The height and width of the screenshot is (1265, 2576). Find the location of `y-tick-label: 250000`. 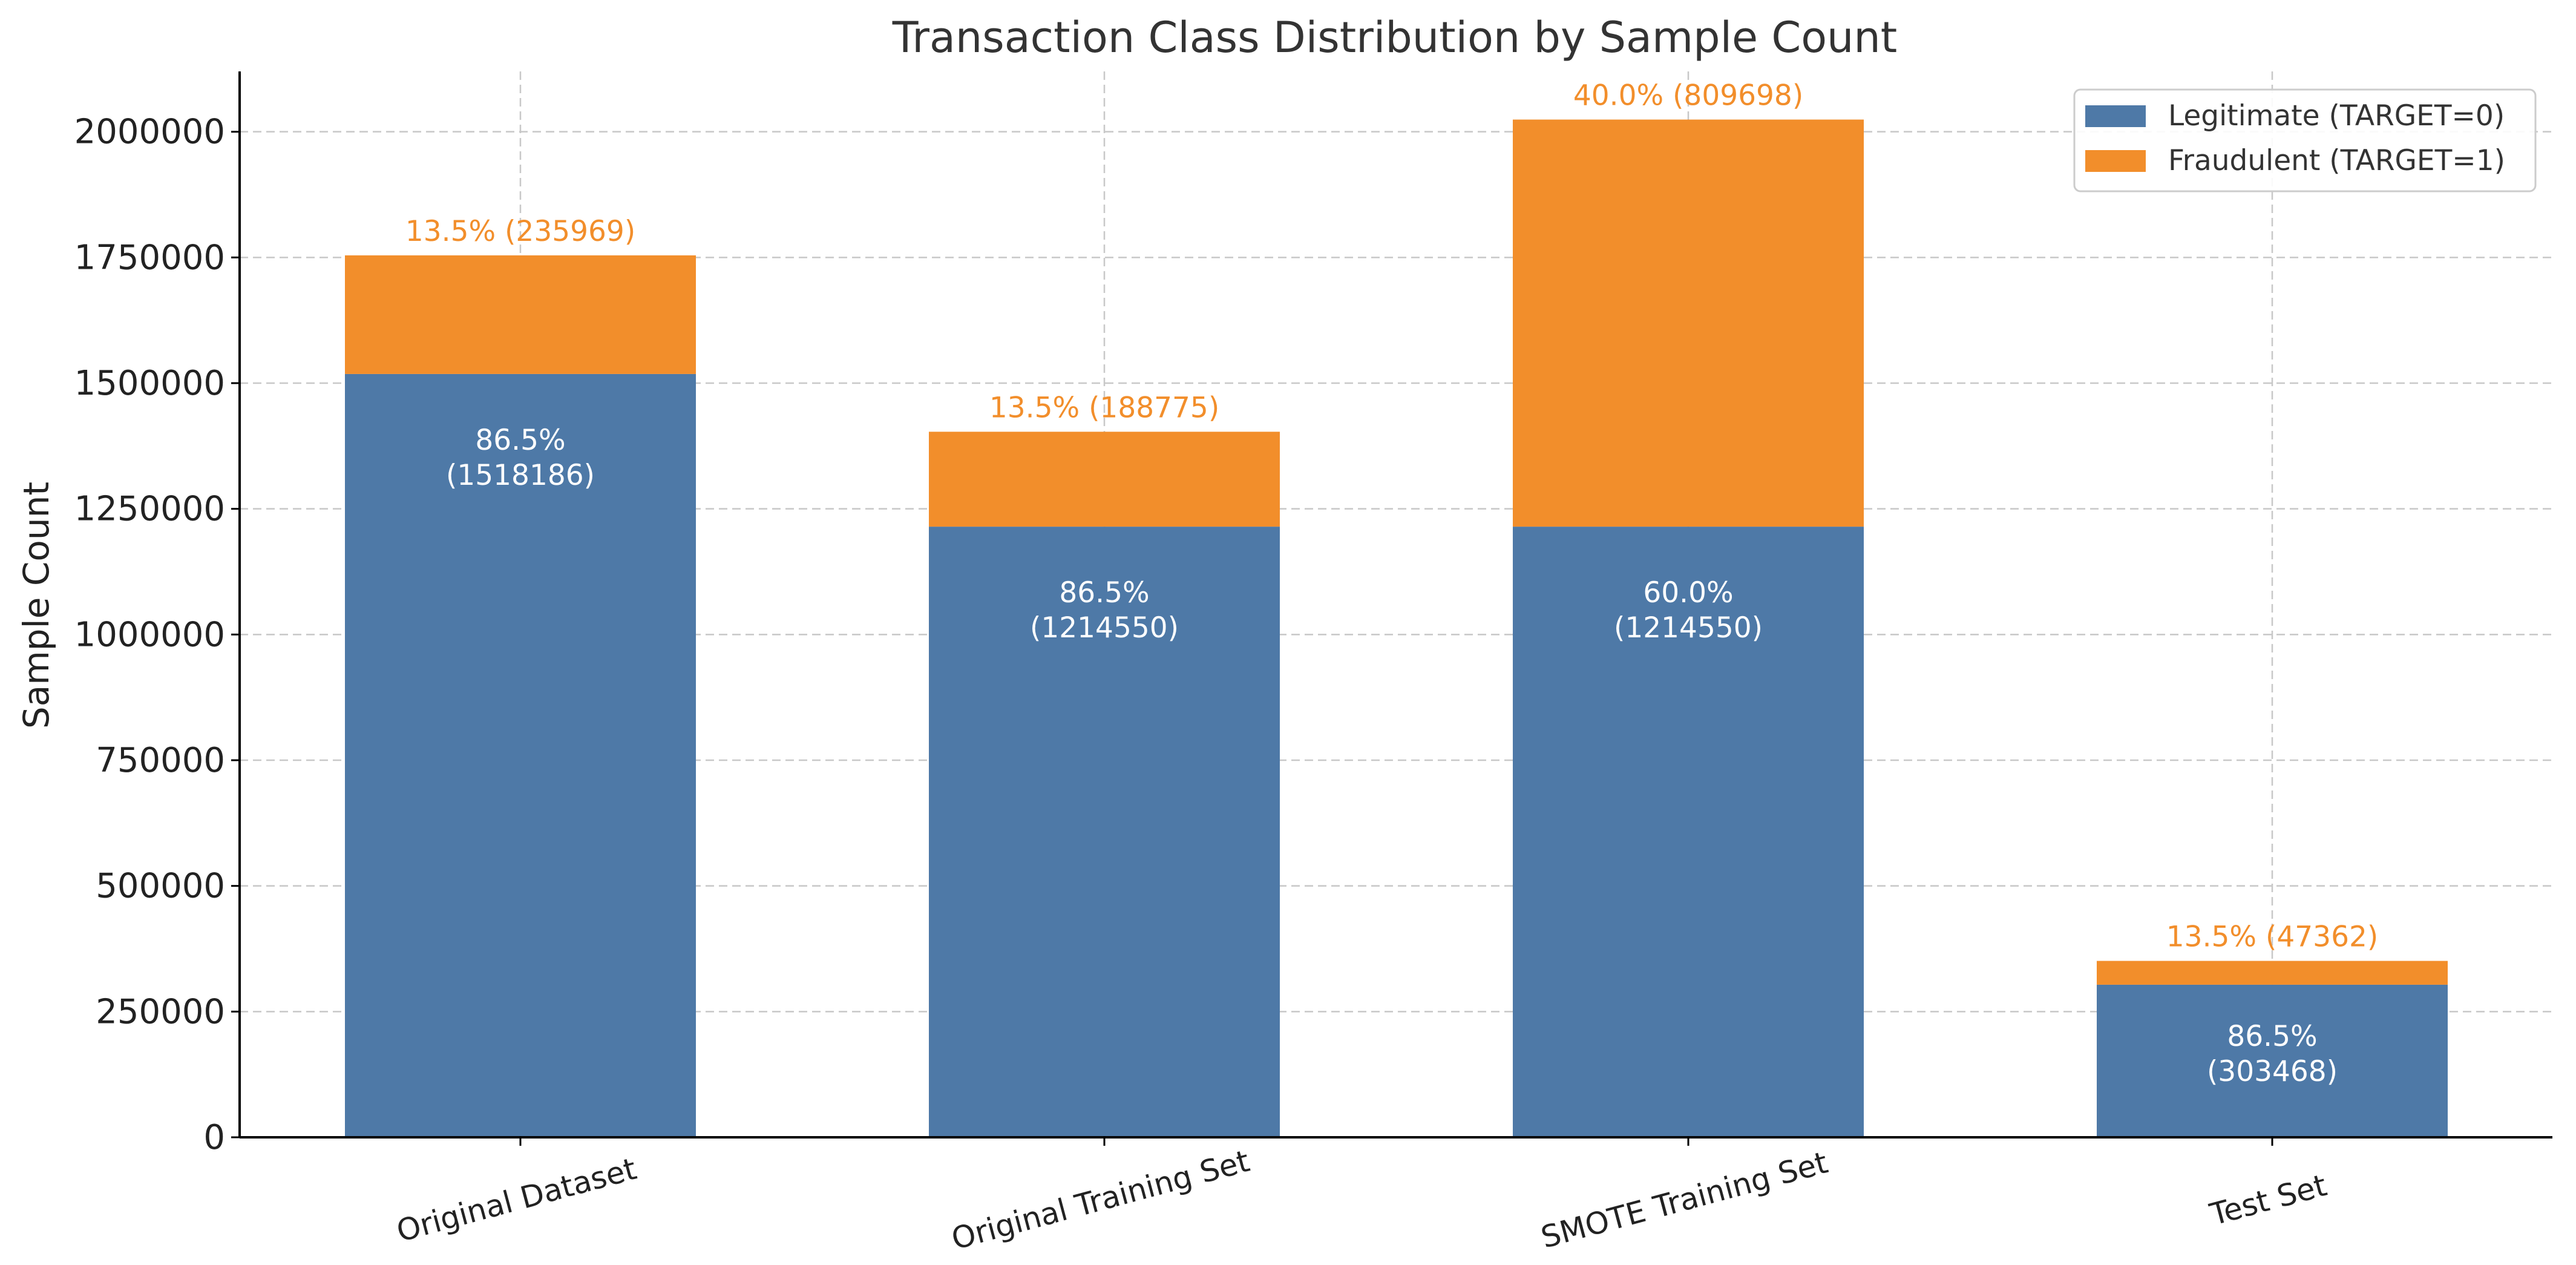

y-tick-label: 250000 is located at coordinates (160, 1011).